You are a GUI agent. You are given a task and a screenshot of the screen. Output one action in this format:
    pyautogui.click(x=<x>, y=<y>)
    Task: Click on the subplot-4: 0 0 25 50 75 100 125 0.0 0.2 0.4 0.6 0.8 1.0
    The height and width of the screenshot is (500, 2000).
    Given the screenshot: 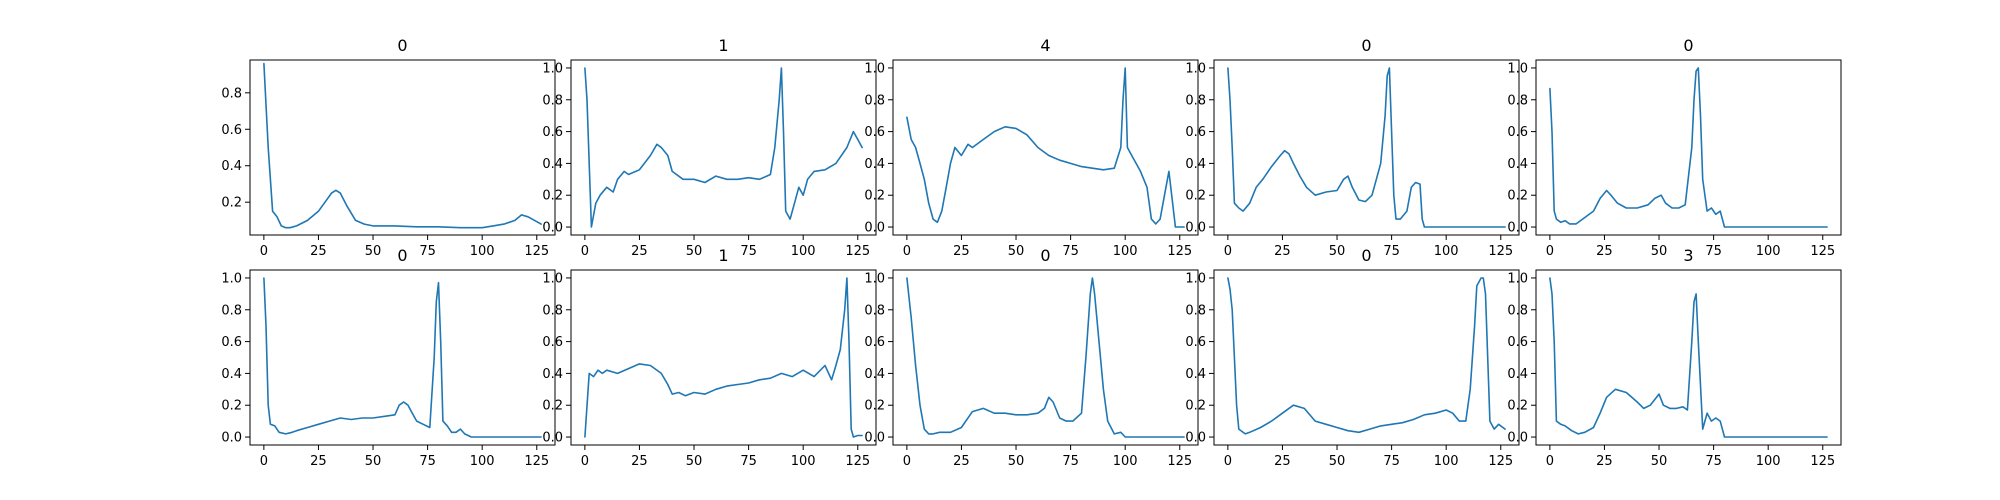 What is the action you would take?
    pyautogui.click(x=1352, y=147)
    